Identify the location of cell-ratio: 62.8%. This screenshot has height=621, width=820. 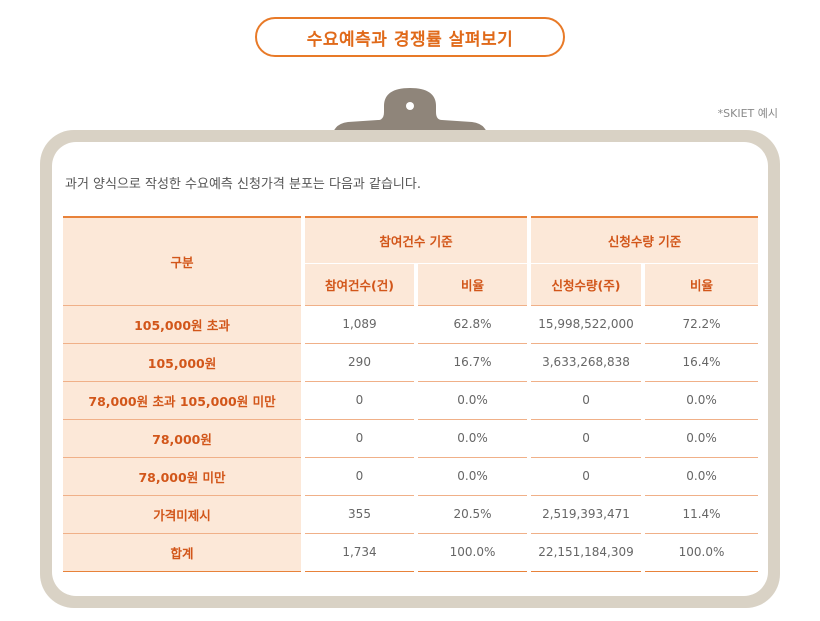
(471, 324).